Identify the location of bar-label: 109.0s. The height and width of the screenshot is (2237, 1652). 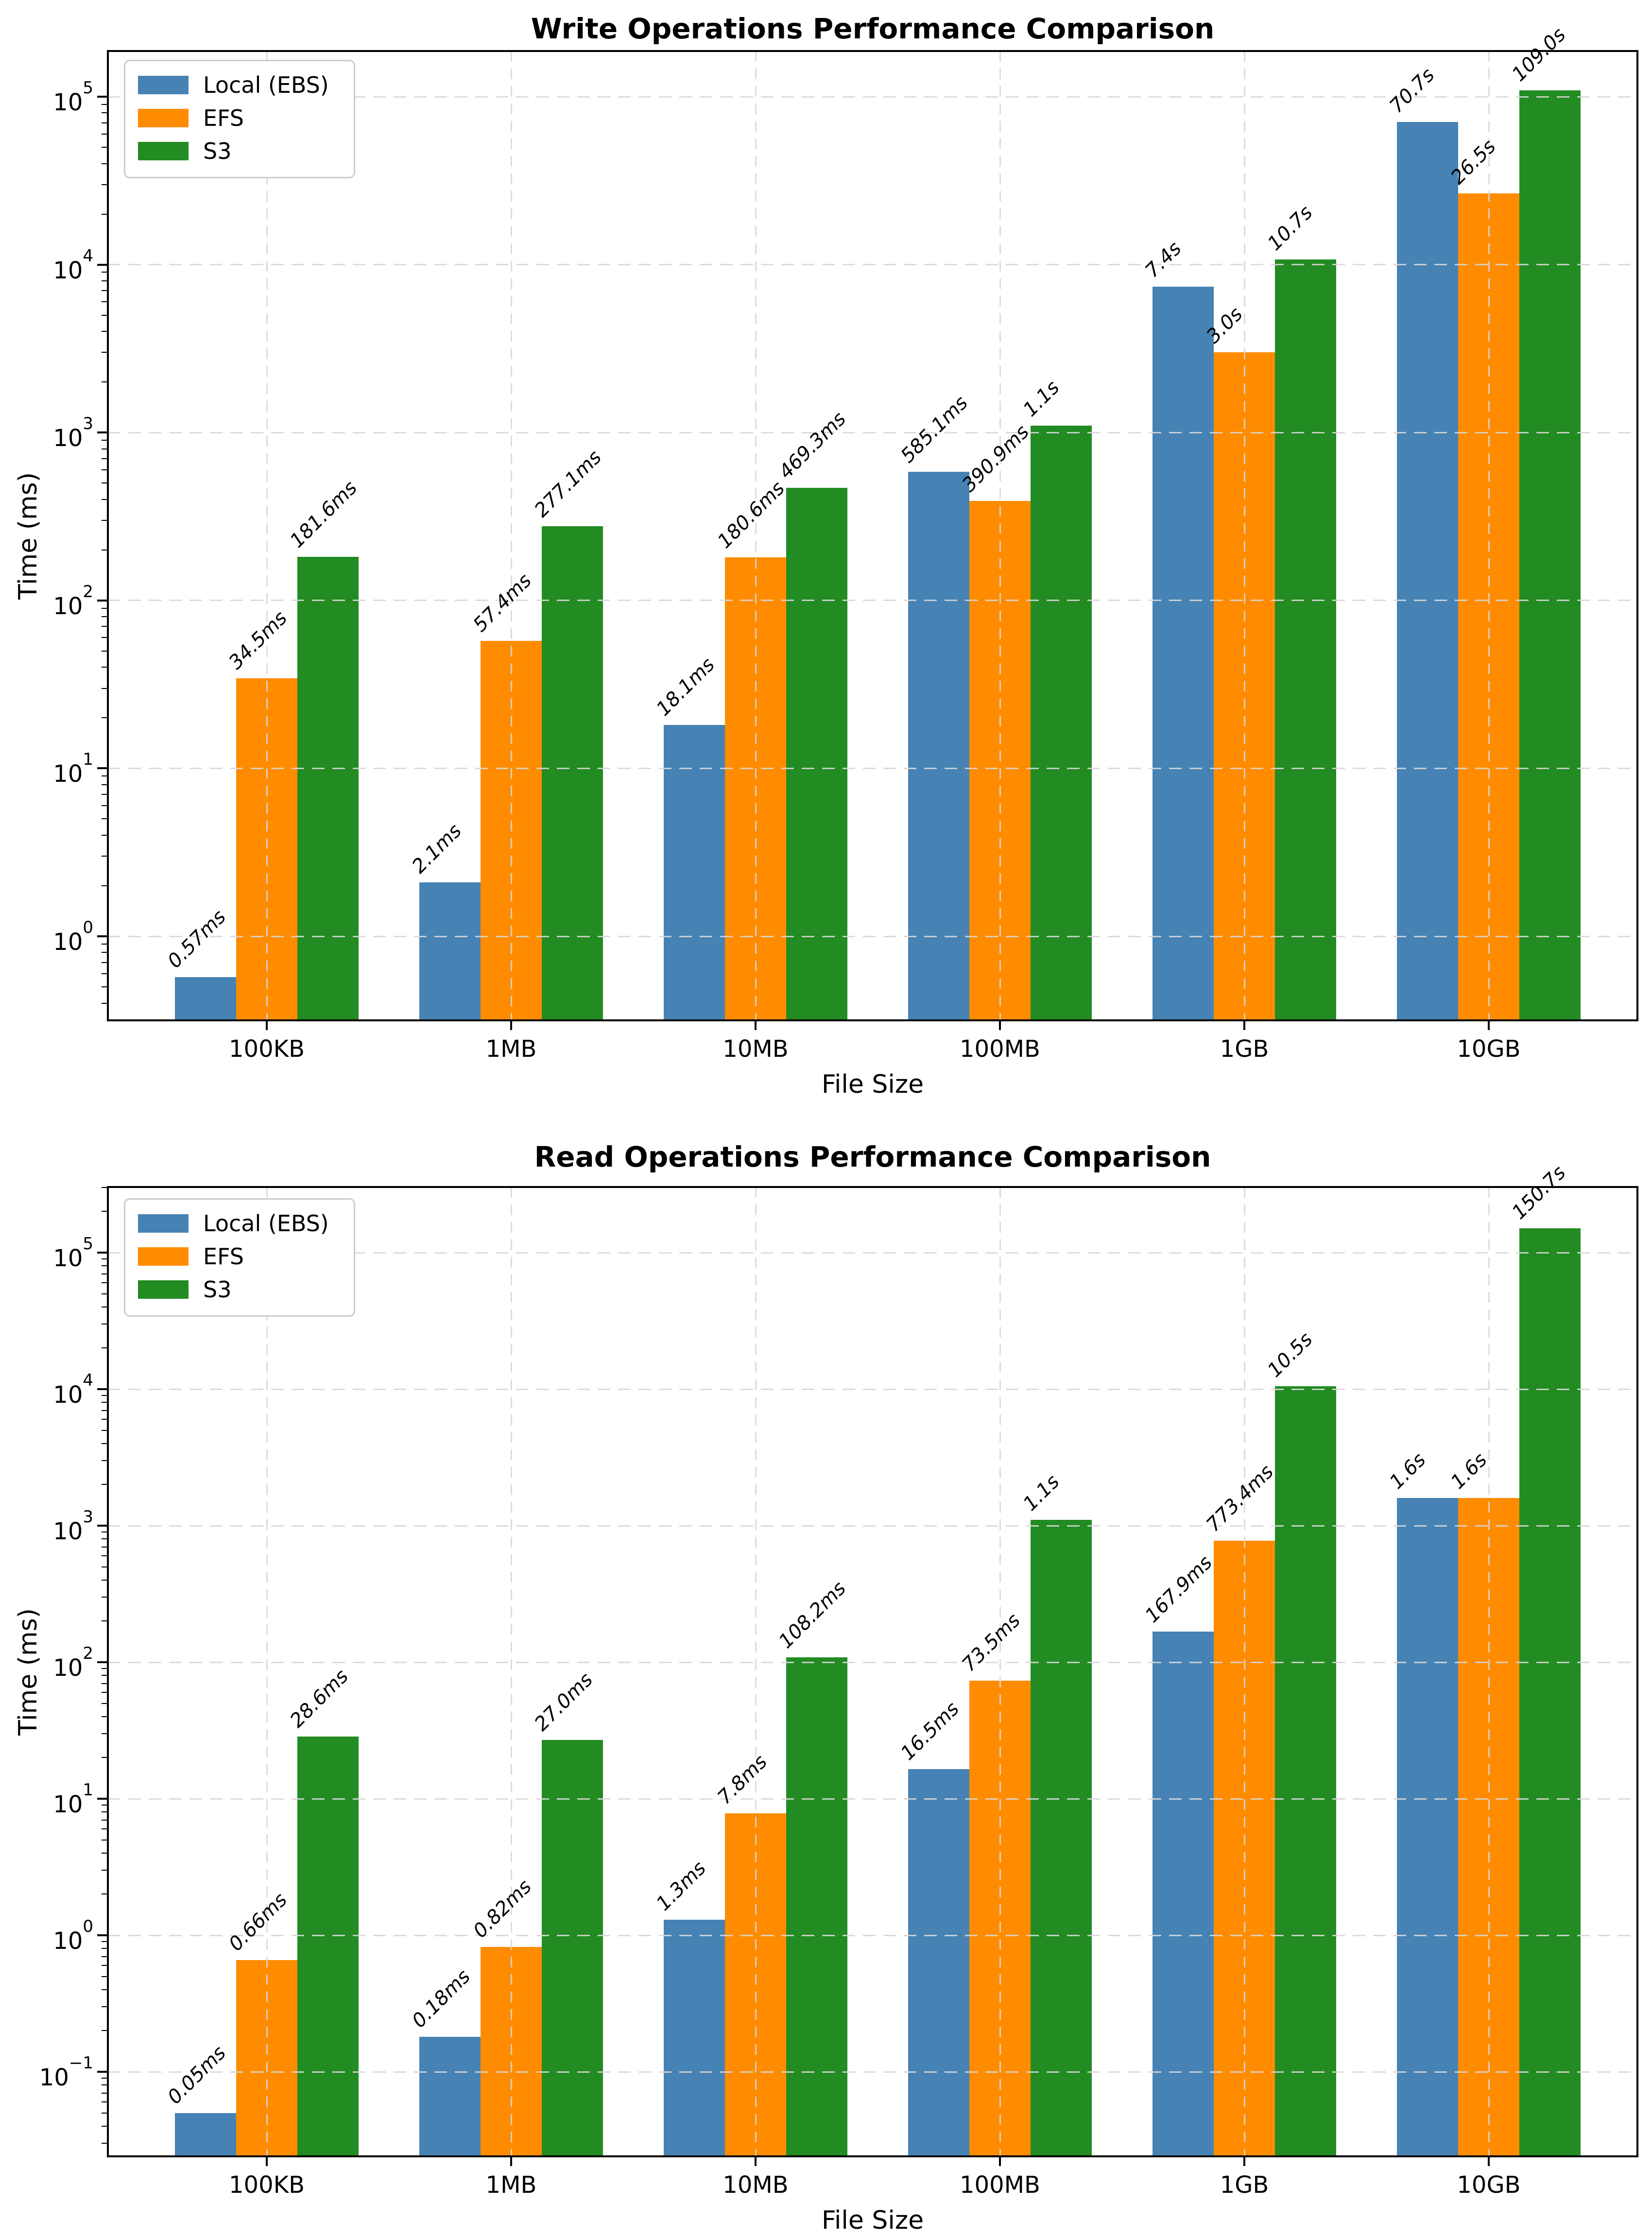
(1539, 55).